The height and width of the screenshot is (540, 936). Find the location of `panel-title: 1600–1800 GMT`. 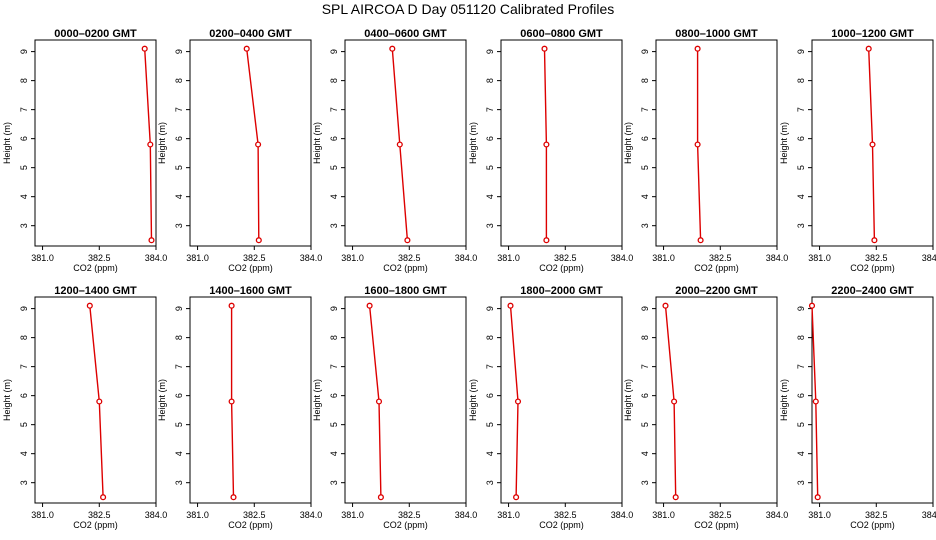

panel-title: 1600–1800 GMT is located at coordinates (405, 291).